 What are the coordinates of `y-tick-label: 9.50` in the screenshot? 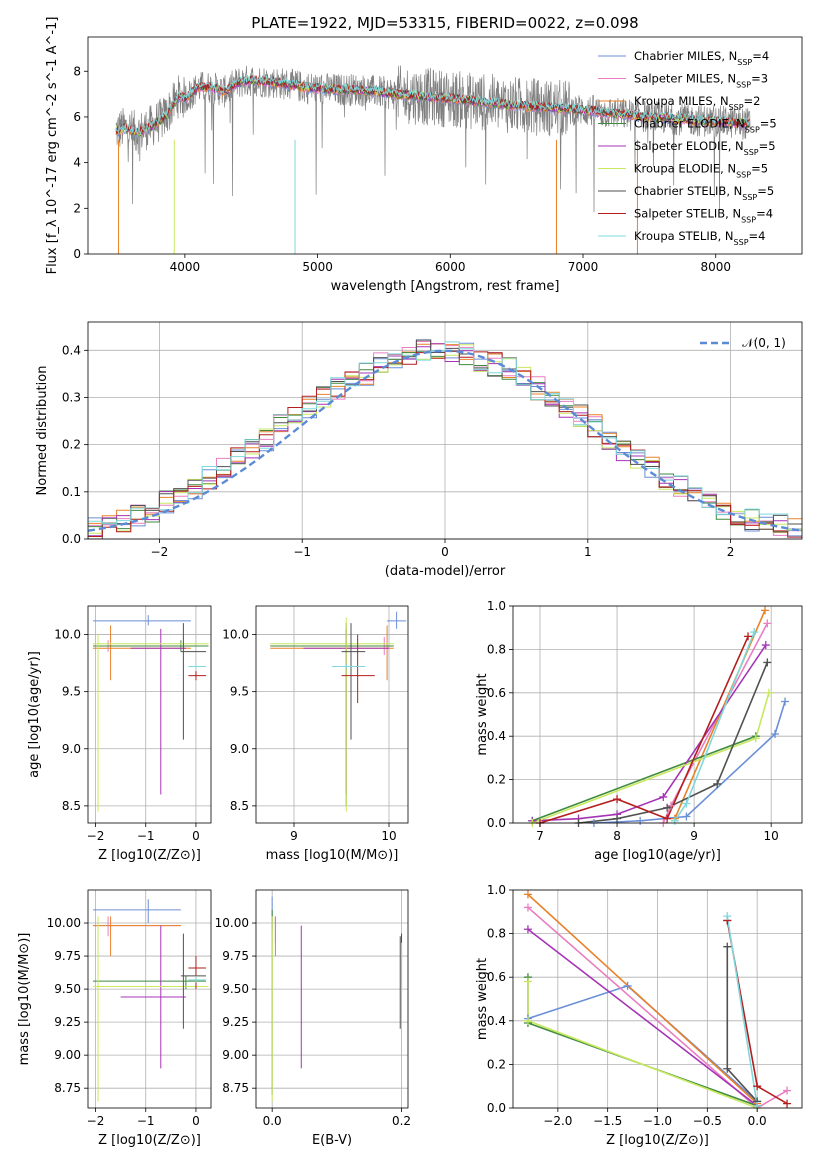 It's located at (235, 989).